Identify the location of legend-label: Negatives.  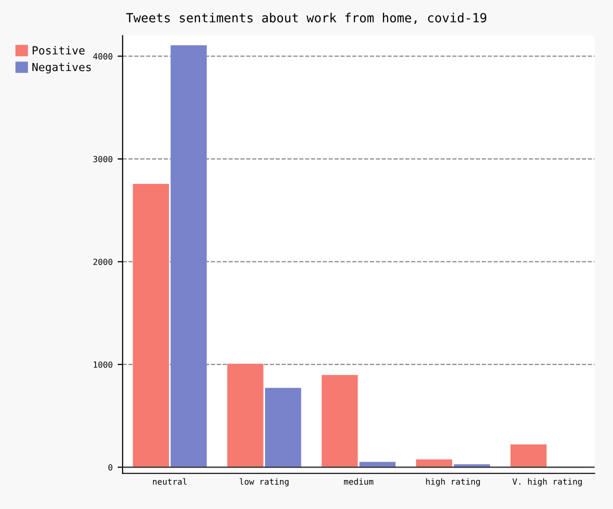
(61, 68).